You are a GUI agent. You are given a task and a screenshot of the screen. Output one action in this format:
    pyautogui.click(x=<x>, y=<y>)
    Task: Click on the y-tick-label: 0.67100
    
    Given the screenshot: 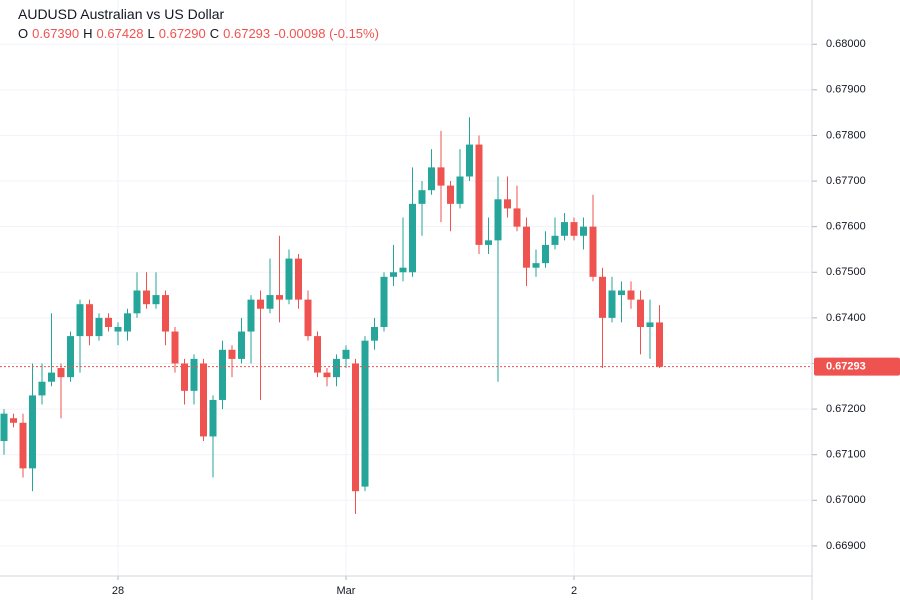 What is the action you would take?
    pyautogui.click(x=846, y=455)
    